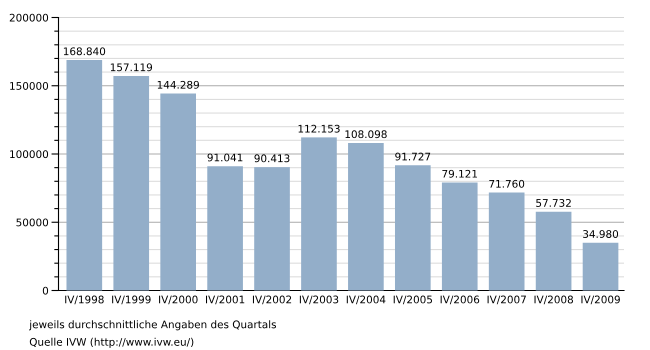 Image resolution: width=650 pixels, height=350 pixels. Describe the element at coordinates (413, 300) in the screenshot. I see `x-tick-label: IV/2005` at that location.